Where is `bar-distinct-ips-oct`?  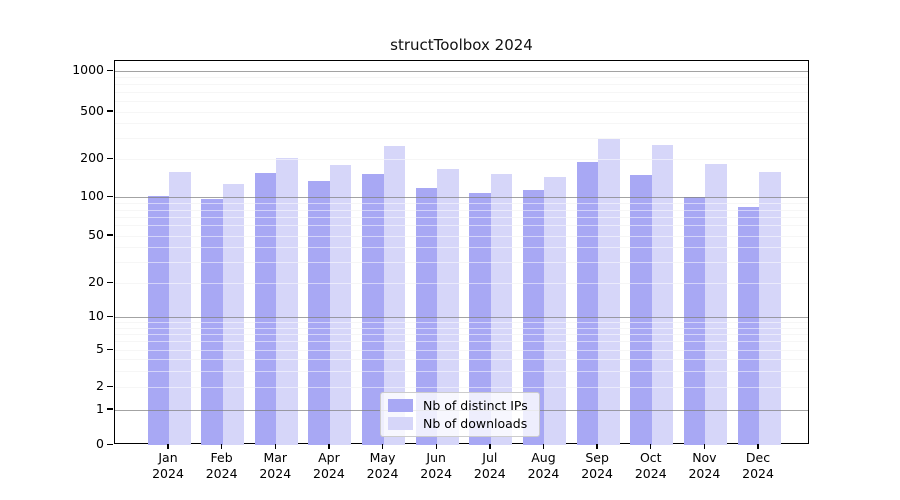 bar-distinct-ips-oct is located at coordinates (641, 310).